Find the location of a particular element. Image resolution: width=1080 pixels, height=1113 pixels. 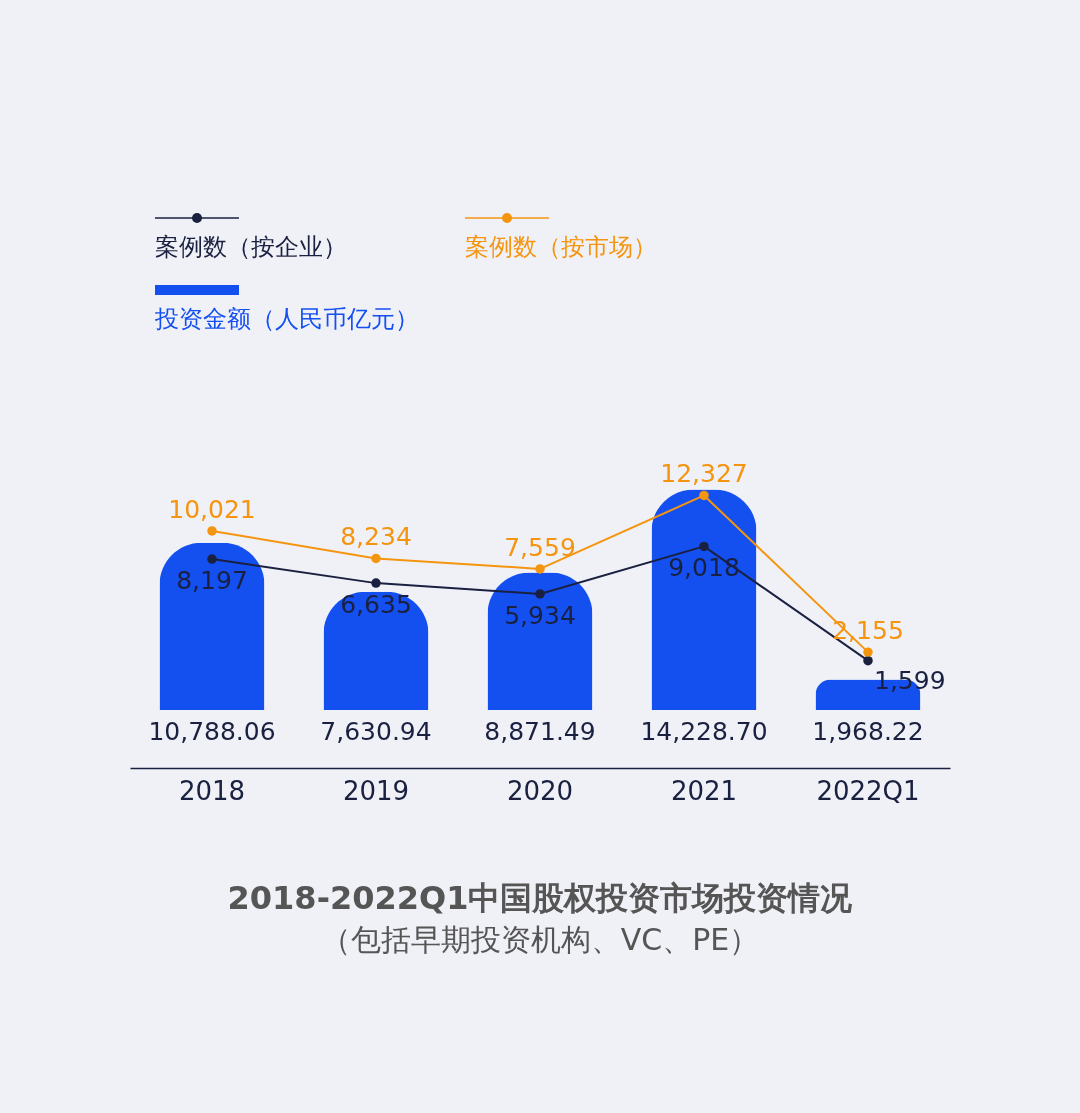

data-label: 8,871.49 is located at coordinates (540, 731).